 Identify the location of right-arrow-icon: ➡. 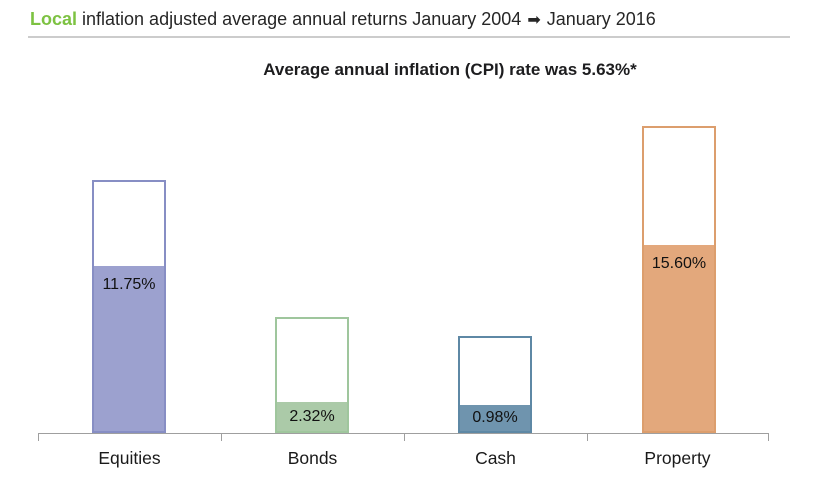
(534, 19).